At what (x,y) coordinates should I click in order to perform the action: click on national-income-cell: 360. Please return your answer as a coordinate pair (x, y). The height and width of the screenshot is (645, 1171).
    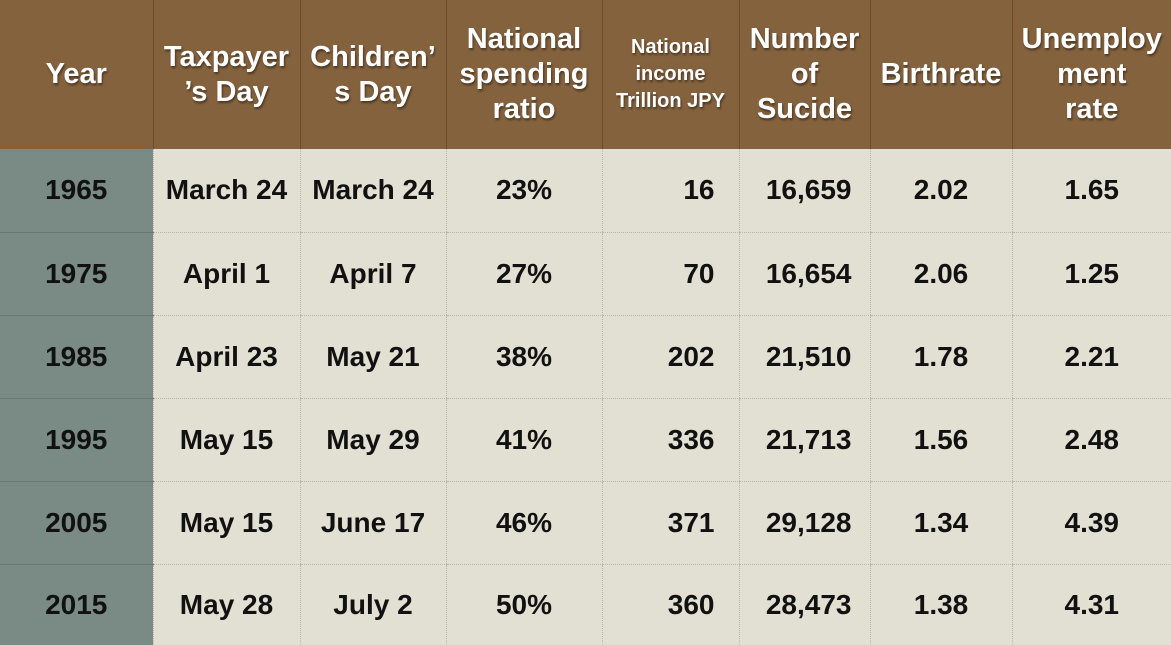
    Looking at the image, I should click on (670, 604).